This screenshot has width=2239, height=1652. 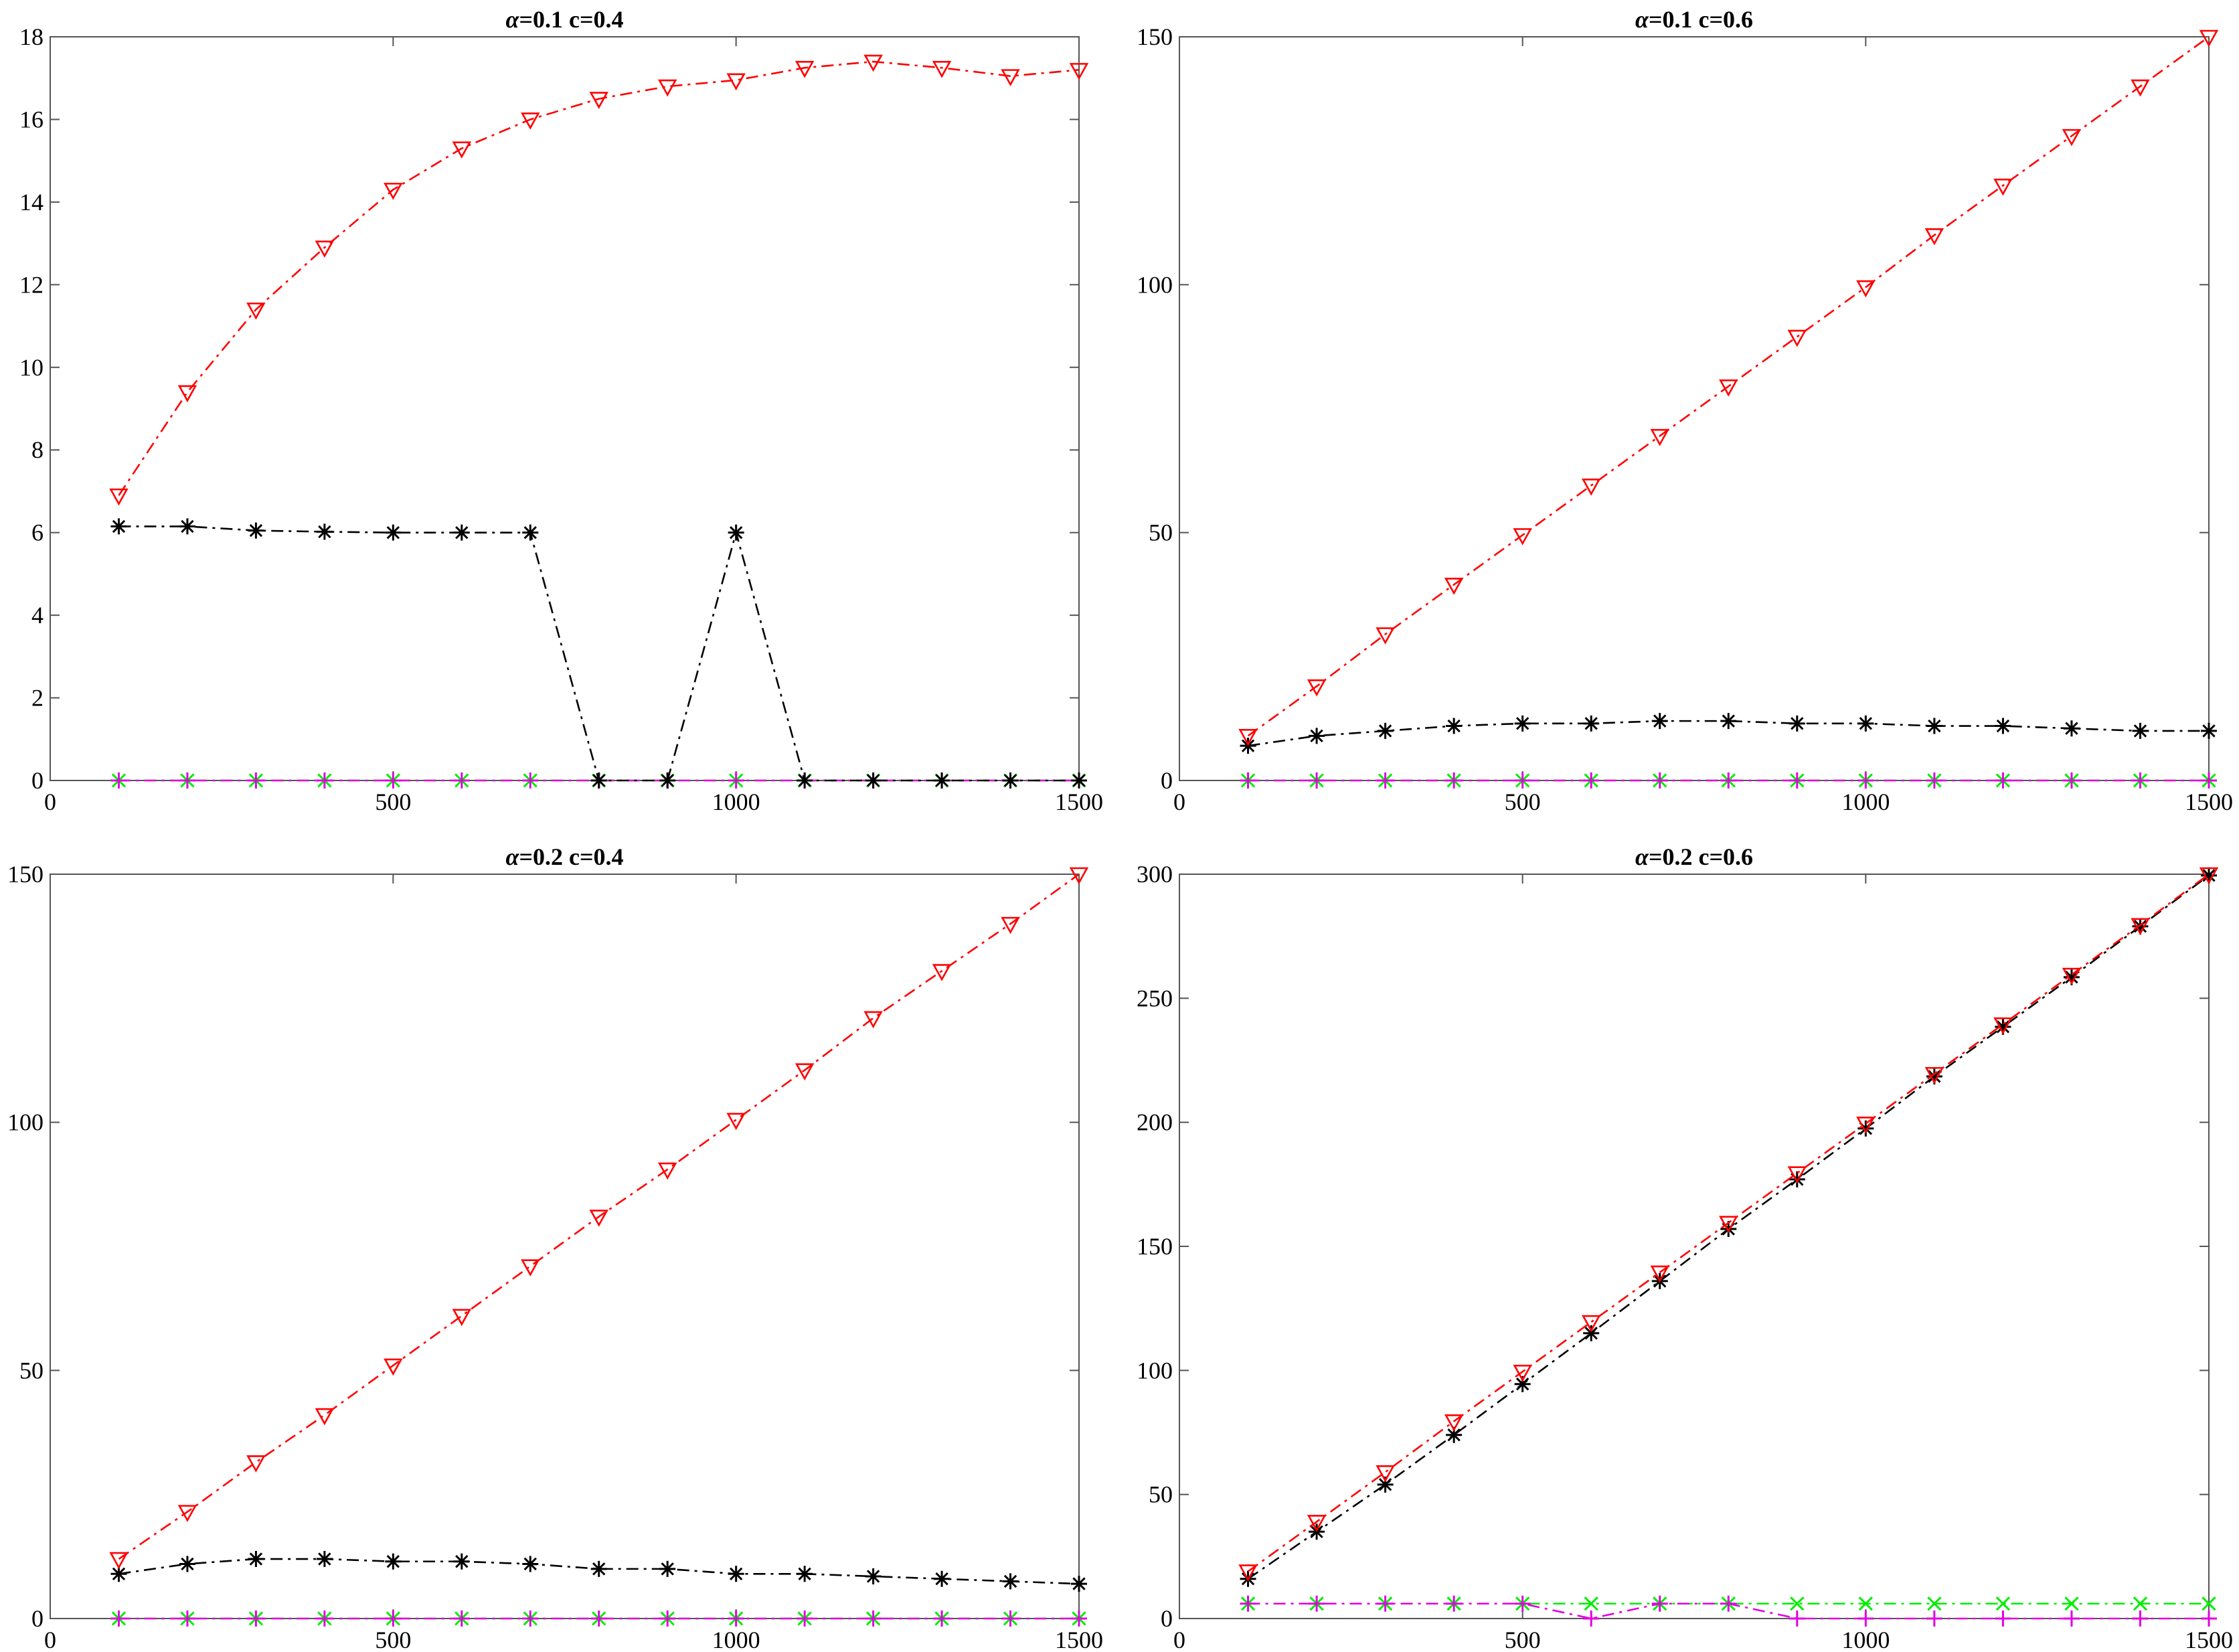 I want to click on y-tick-label: 150, so click(x=1155, y=36).